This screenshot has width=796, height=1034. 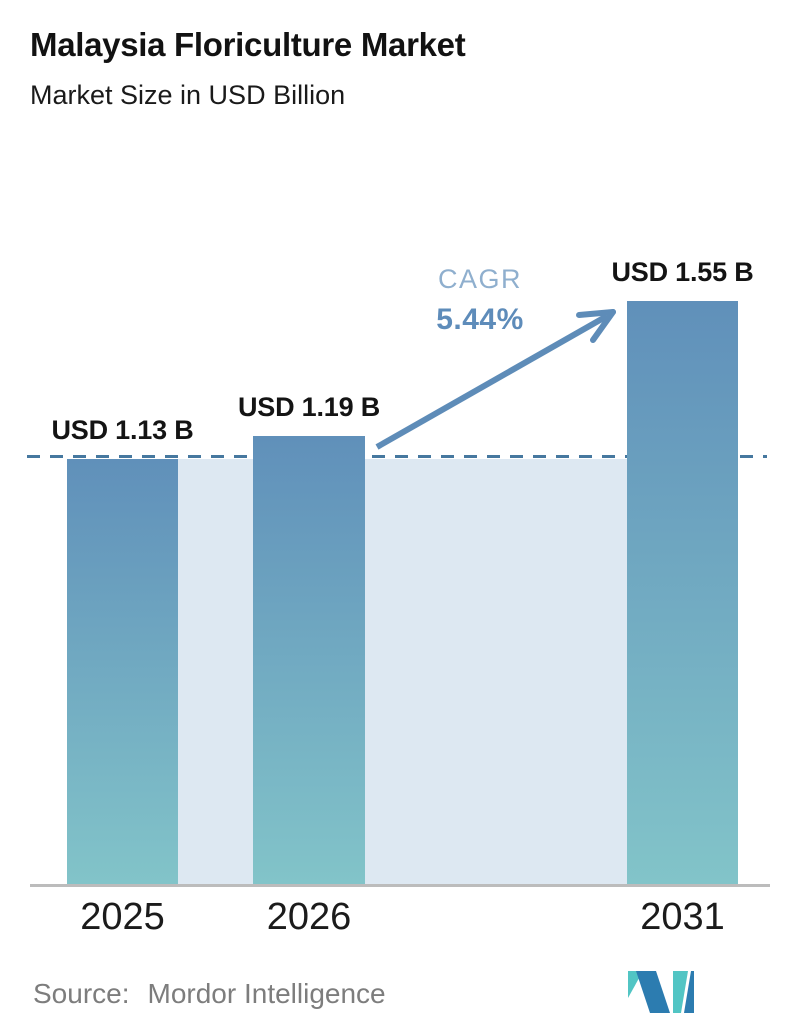 I want to click on source-note: Source: Mordor Intelligence, so click(x=209, y=994).